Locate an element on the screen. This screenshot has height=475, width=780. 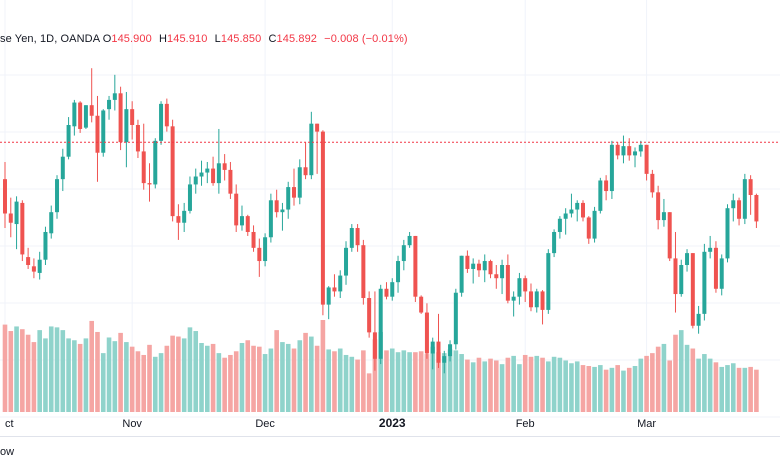
change-value: −0.008 (−0.01%) is located at coordinates (366, 39).